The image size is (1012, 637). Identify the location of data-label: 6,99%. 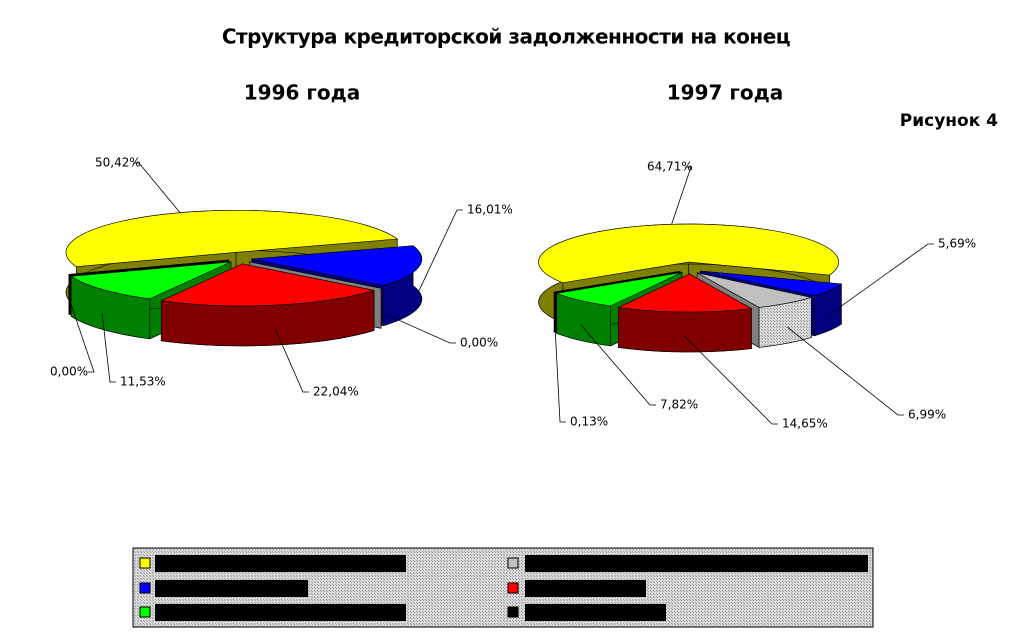
(927, 415).